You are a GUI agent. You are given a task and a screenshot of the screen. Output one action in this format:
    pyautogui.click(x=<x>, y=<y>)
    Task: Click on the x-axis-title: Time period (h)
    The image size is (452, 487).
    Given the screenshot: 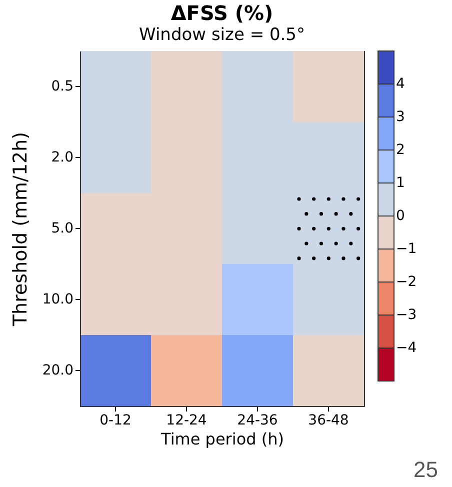 What is the action you would take?
    pyautogui.click(x=222, y=439)
    